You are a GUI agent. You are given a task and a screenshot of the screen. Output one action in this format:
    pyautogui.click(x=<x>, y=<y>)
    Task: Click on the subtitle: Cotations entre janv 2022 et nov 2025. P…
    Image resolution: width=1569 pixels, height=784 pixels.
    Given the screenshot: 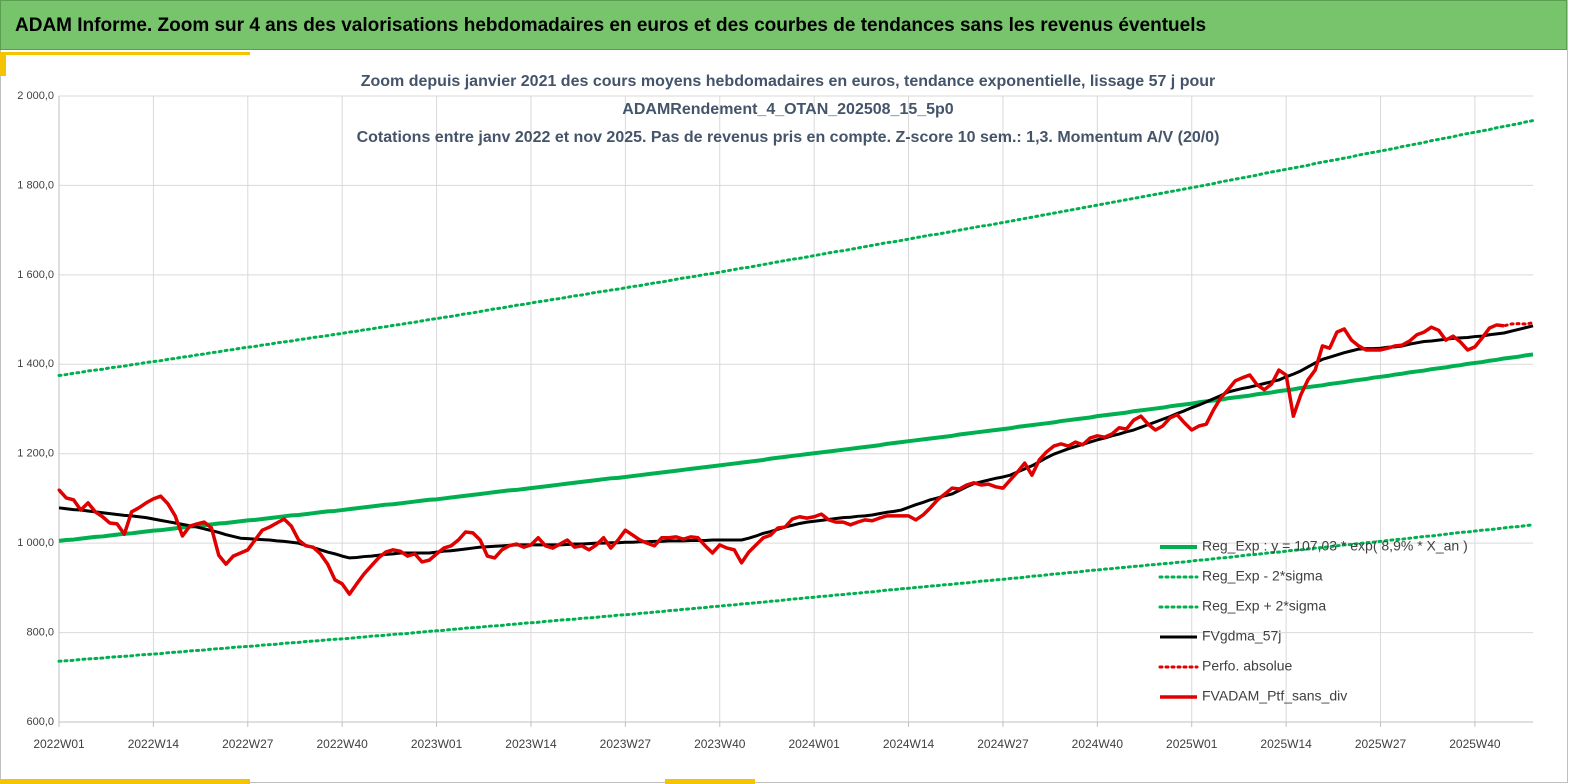 What is the action you would take?
    pyautogui.click(x=788, y=137)
    